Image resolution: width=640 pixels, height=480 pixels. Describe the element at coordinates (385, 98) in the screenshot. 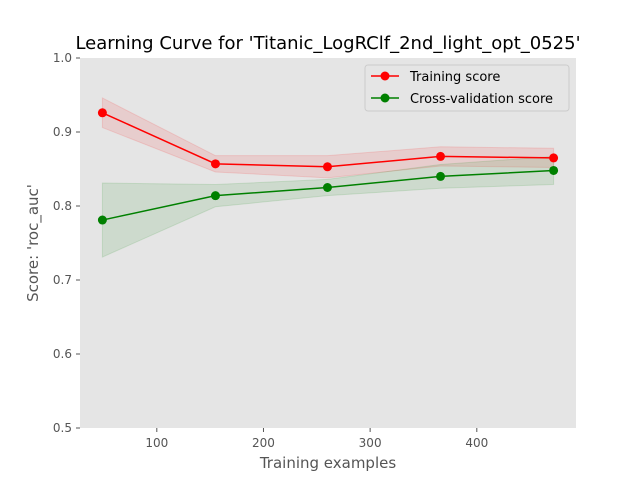

I see `legend-marker-cv` at that location.